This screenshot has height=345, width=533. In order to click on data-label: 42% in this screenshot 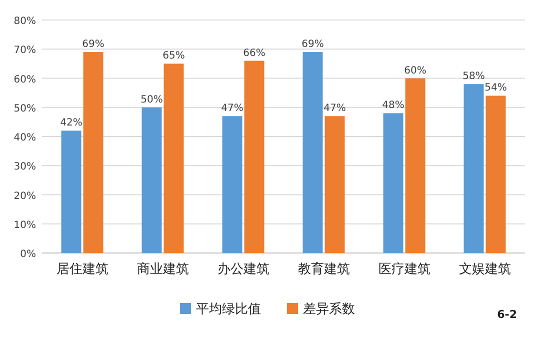, I will do `click(71, 123)`.